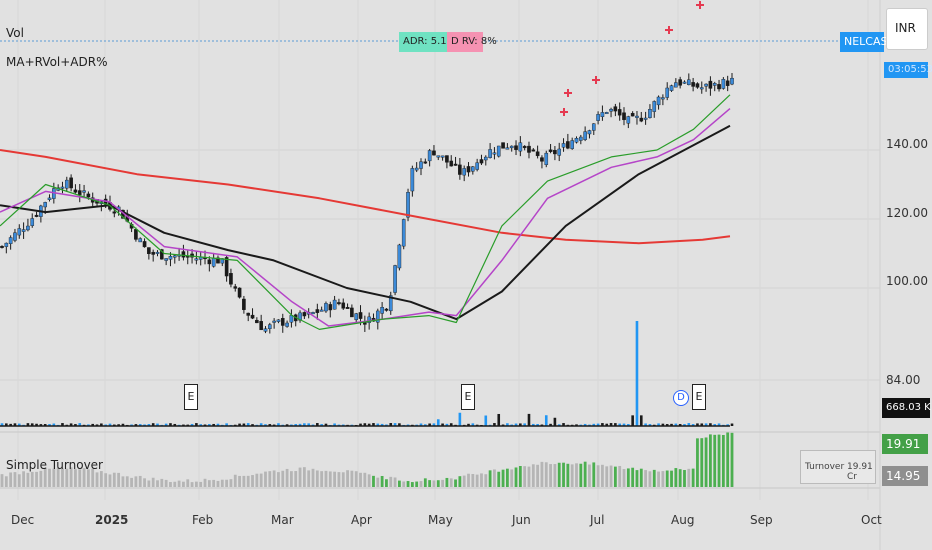 This screenshot has height=550, width=932. What do you see at coordinates (521, 520) in the screenshot?
I see `time-tick-jun: Jun` at bounding box center [521, 520].